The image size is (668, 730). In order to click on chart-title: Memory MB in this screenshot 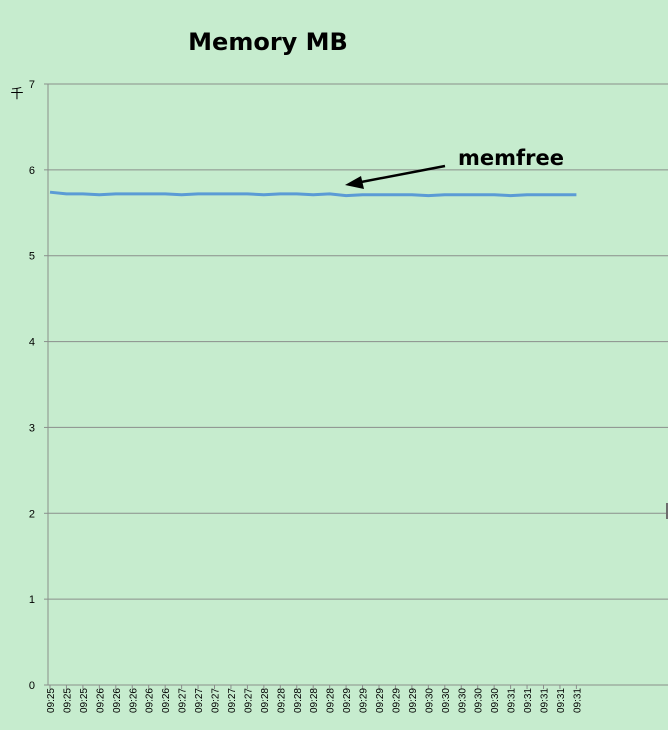, I will do `click(268, 42)`.